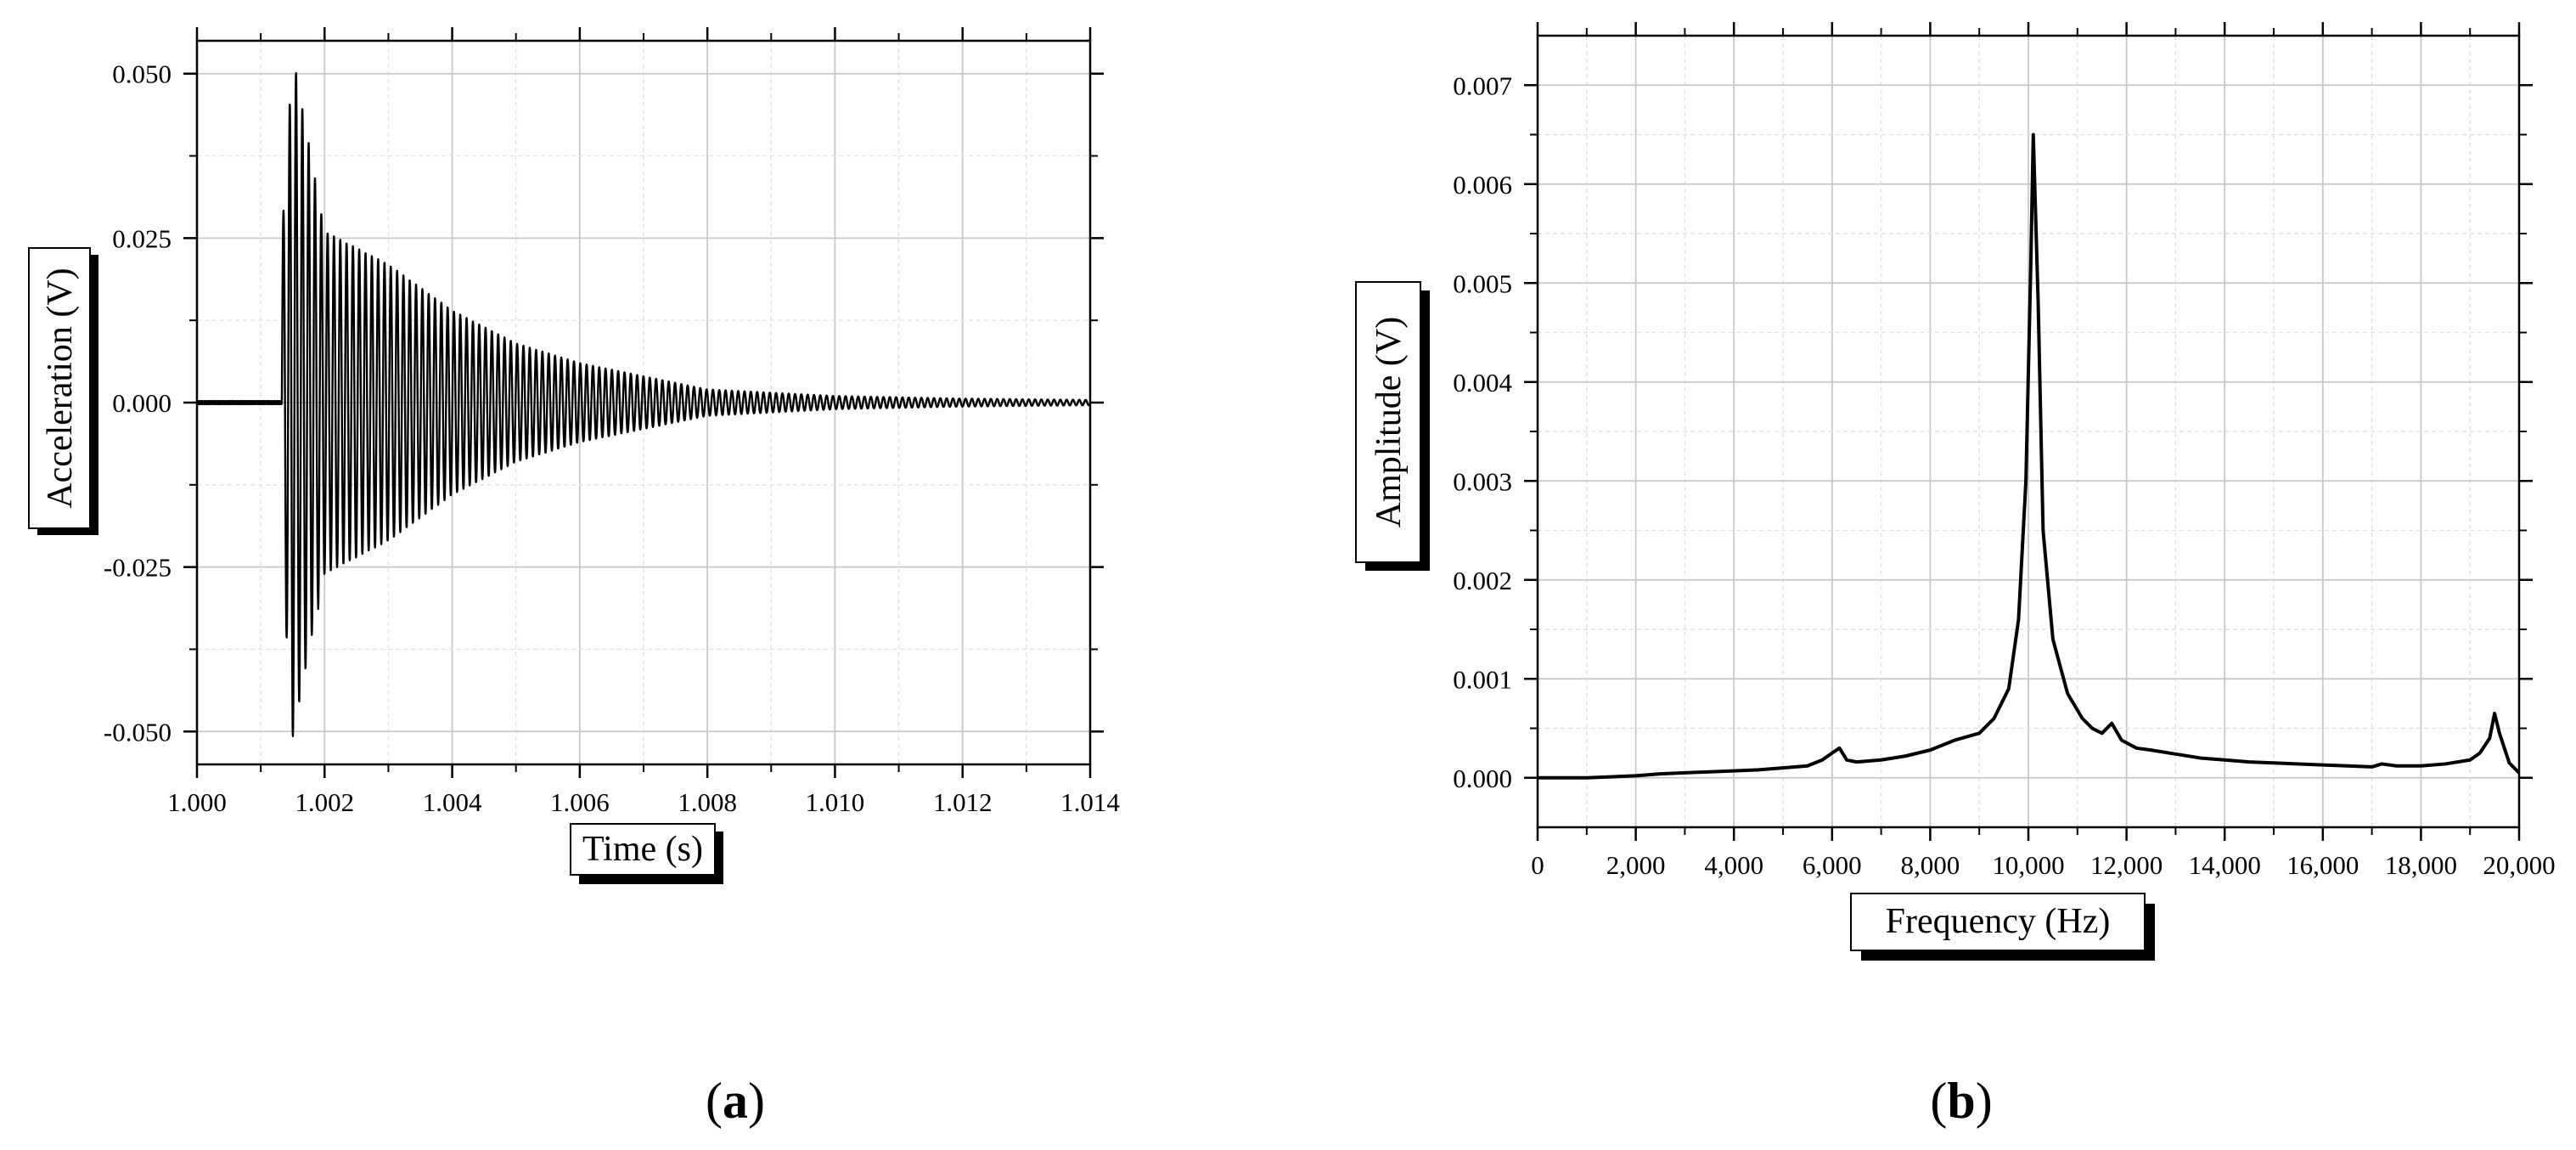  I want to click on panel-b-letter: b, so click(1961, 1101).